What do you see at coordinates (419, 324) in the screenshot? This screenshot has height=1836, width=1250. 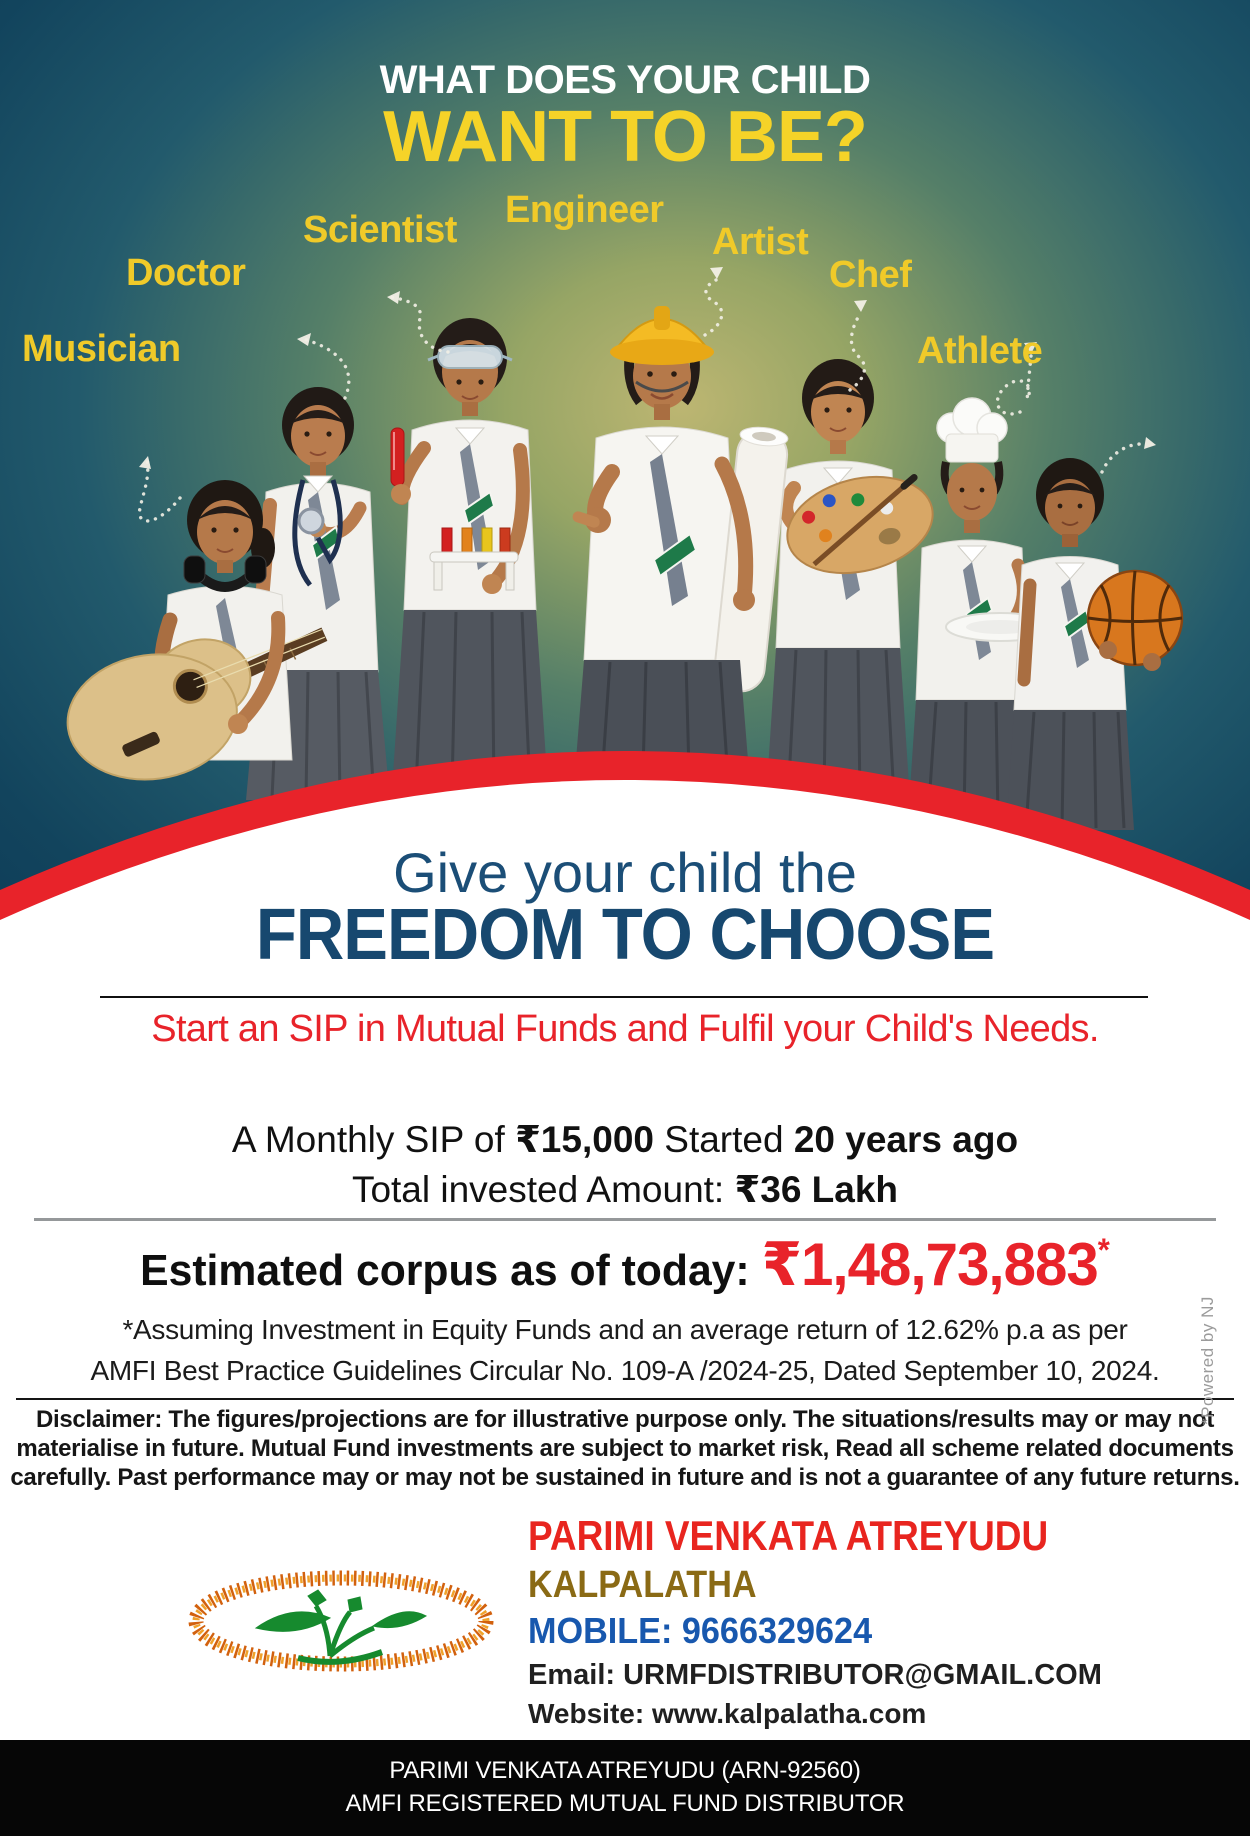 I see `arrow-scientist` at bounding box center [419, 324].